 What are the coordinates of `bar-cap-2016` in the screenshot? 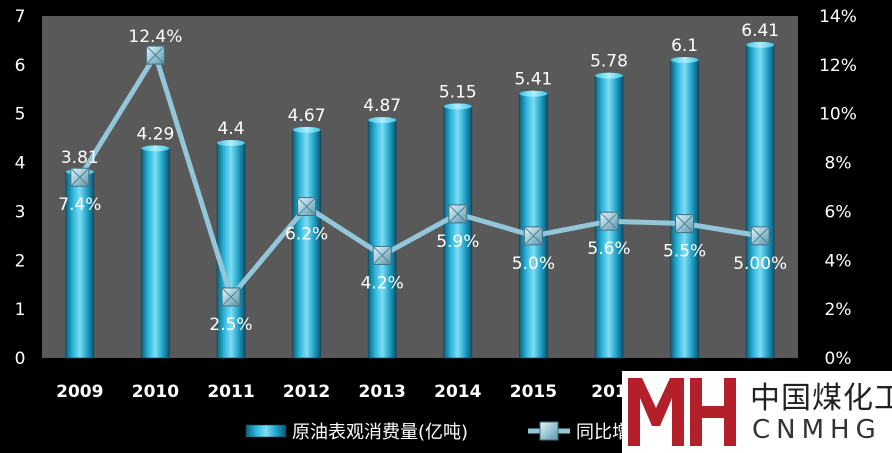 It's located at (609, 75).